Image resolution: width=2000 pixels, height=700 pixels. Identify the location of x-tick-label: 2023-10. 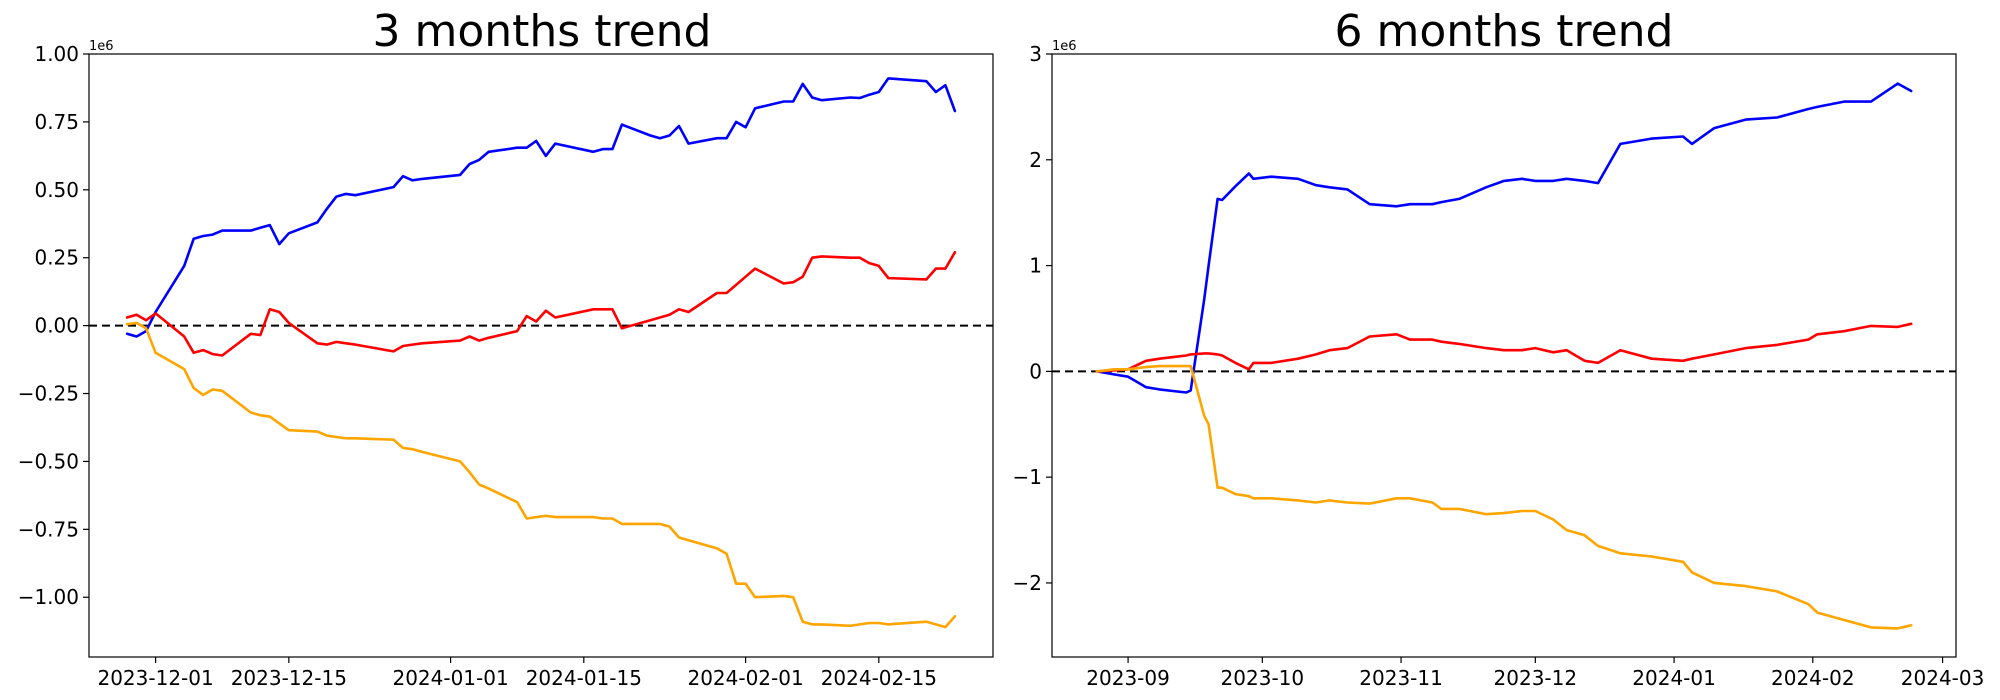
(1263, 678).